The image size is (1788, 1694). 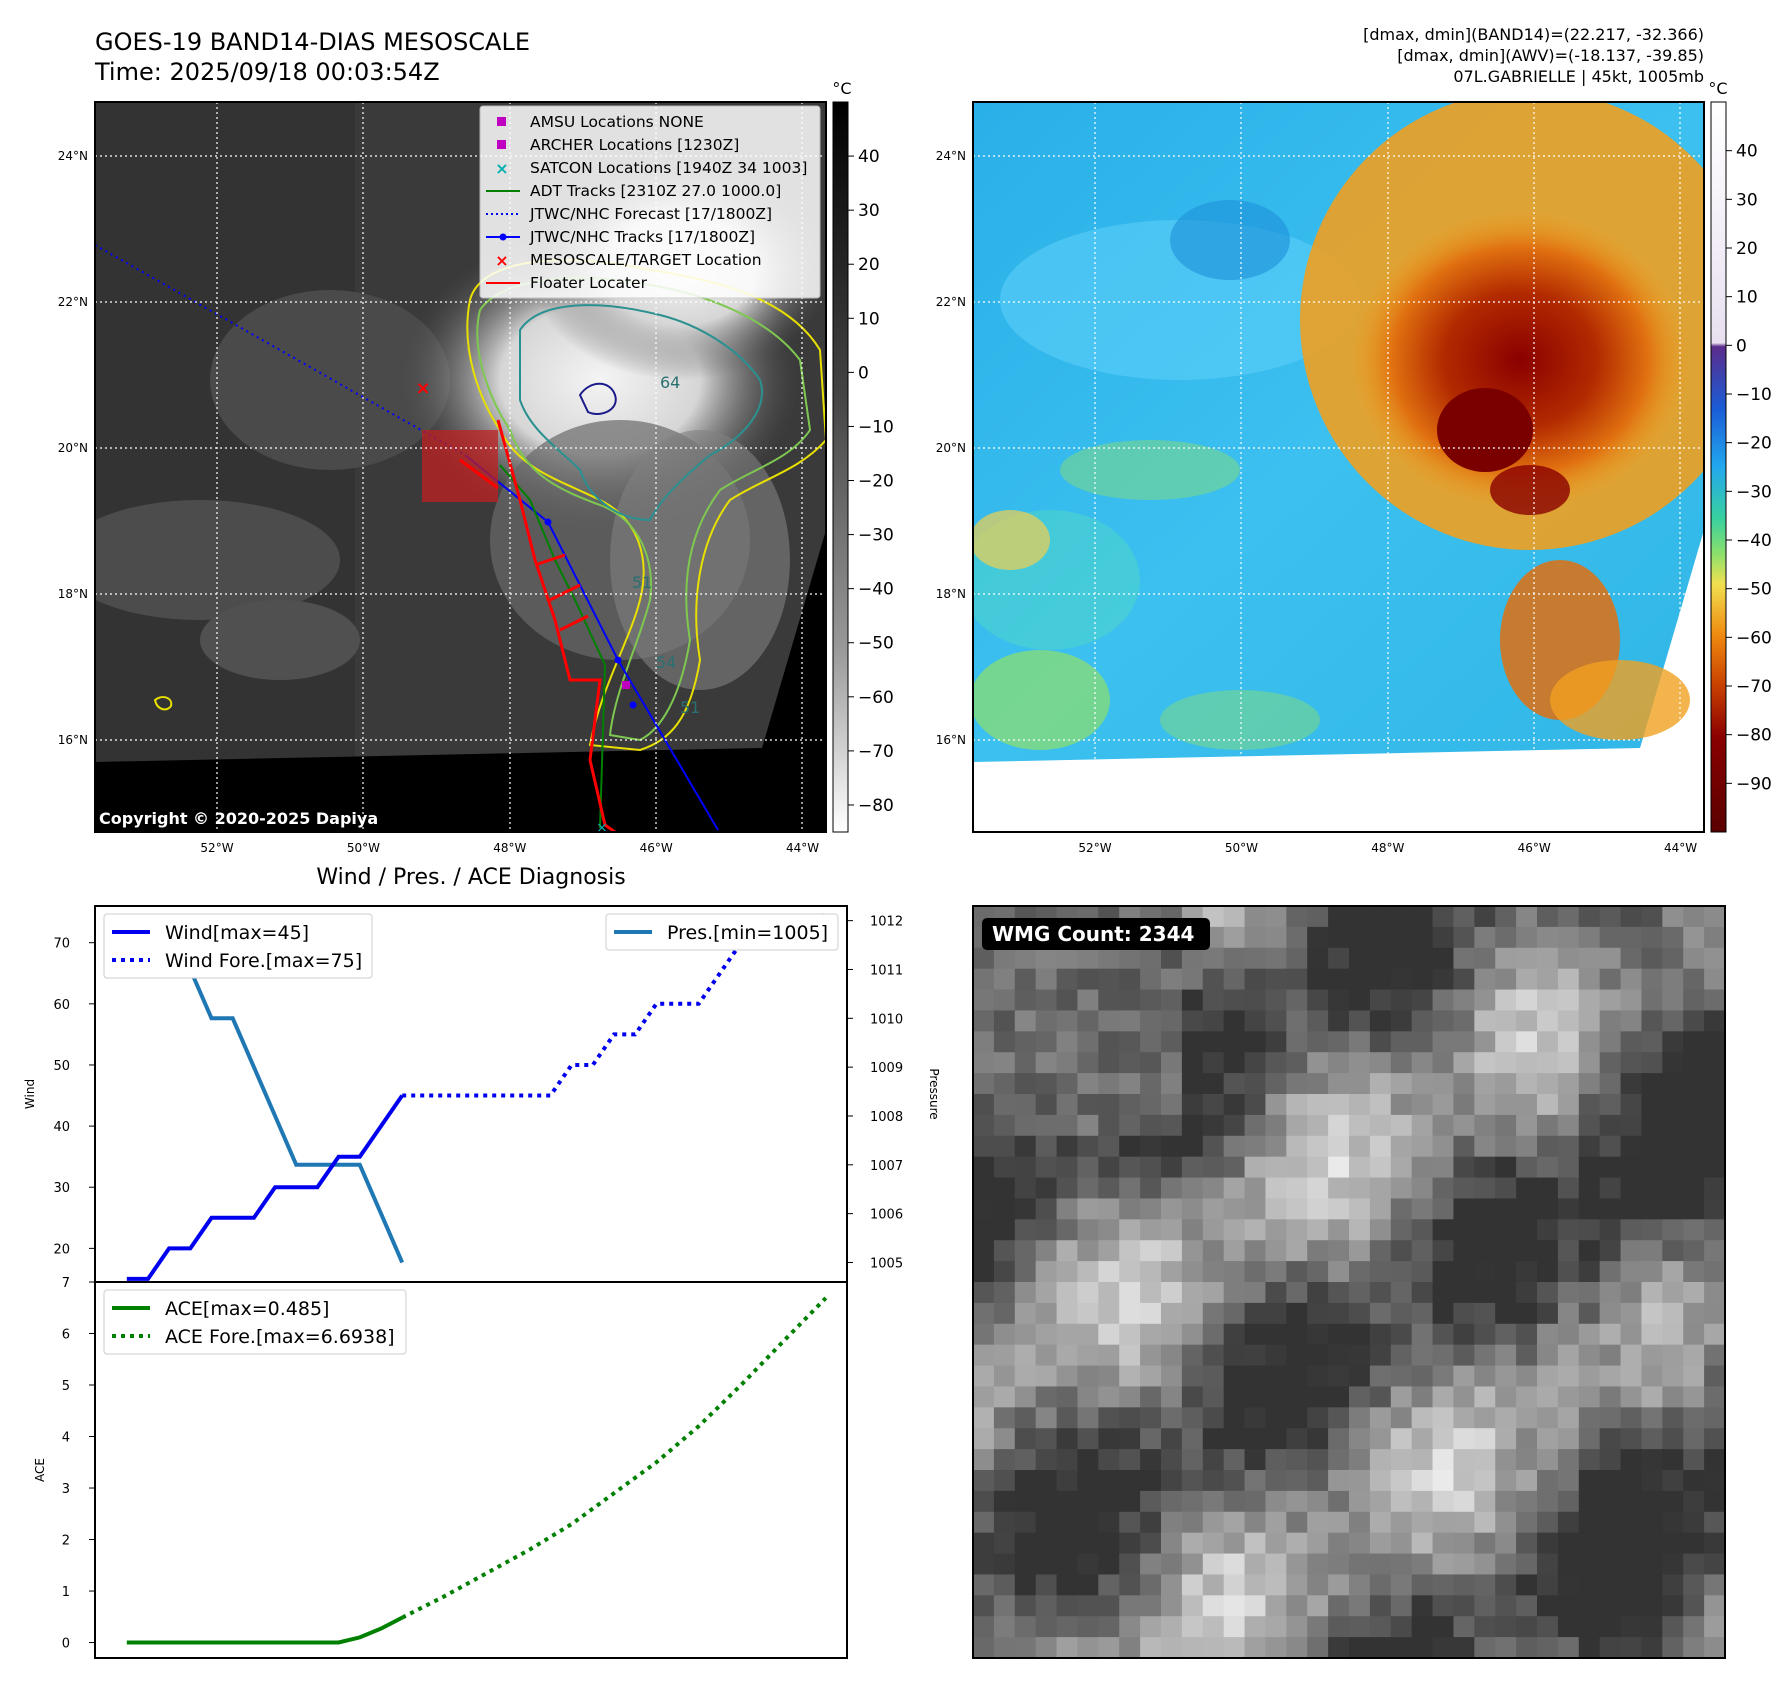 I want to click on wind-line, so click(x=265, y=1187).